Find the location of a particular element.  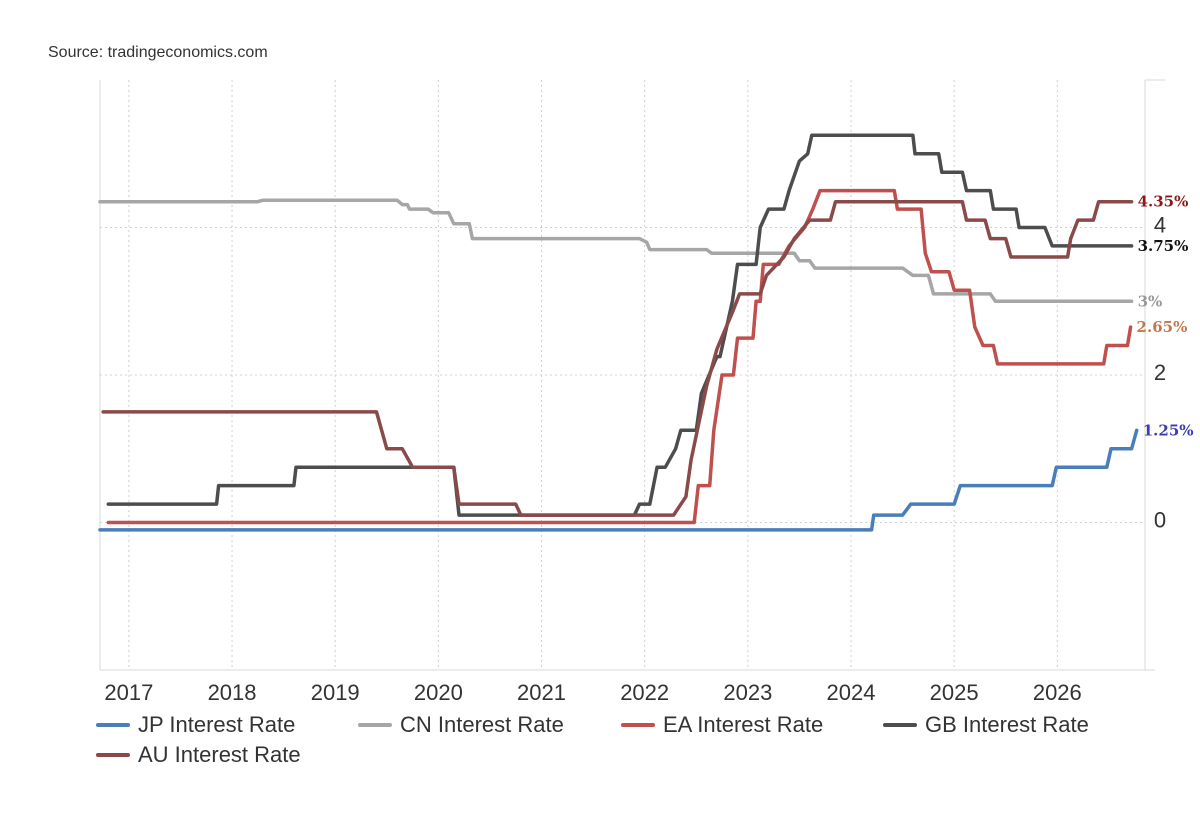

x-tick-label: 2025 is located at coordinates (954, 692).